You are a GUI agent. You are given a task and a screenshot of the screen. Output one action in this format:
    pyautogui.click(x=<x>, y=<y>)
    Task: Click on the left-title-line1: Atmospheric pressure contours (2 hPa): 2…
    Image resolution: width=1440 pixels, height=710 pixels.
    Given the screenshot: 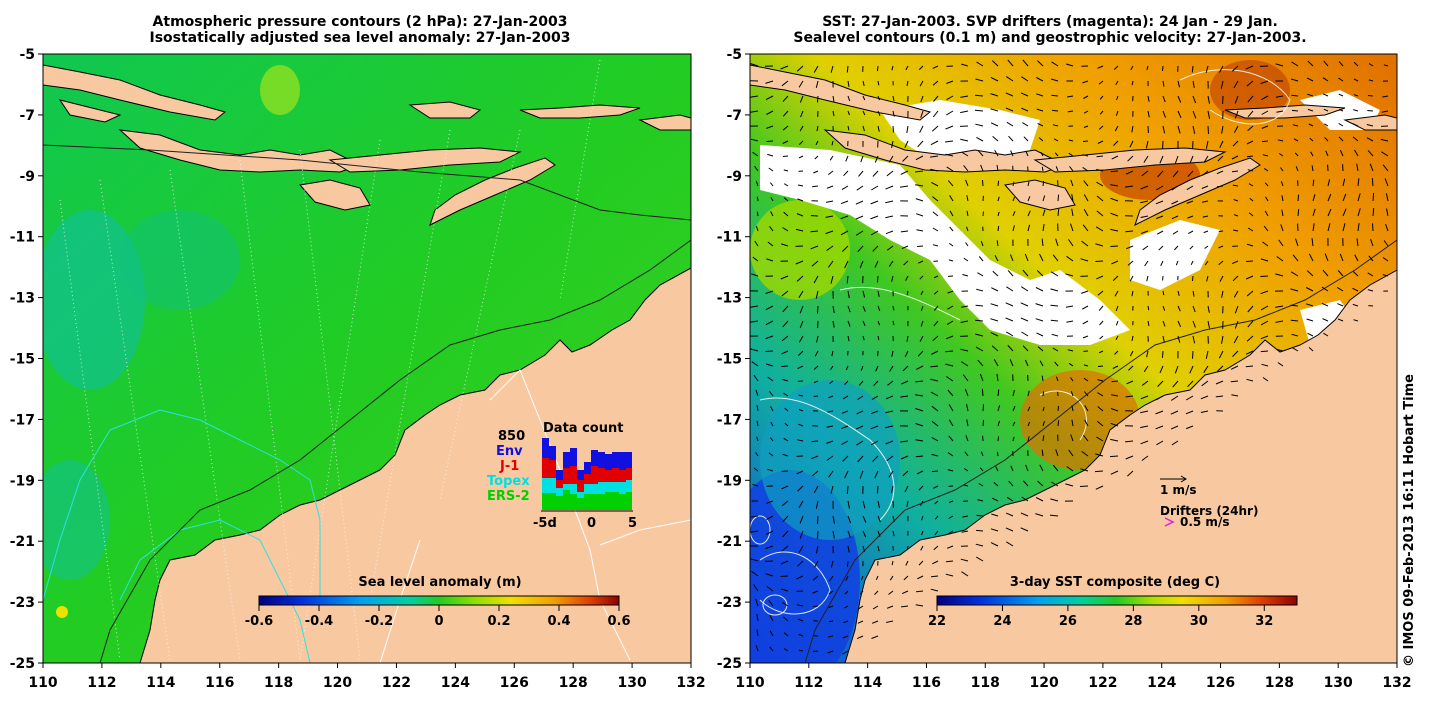 What is the action you would take?
    pyautogui.click(x=360, y=22)
    